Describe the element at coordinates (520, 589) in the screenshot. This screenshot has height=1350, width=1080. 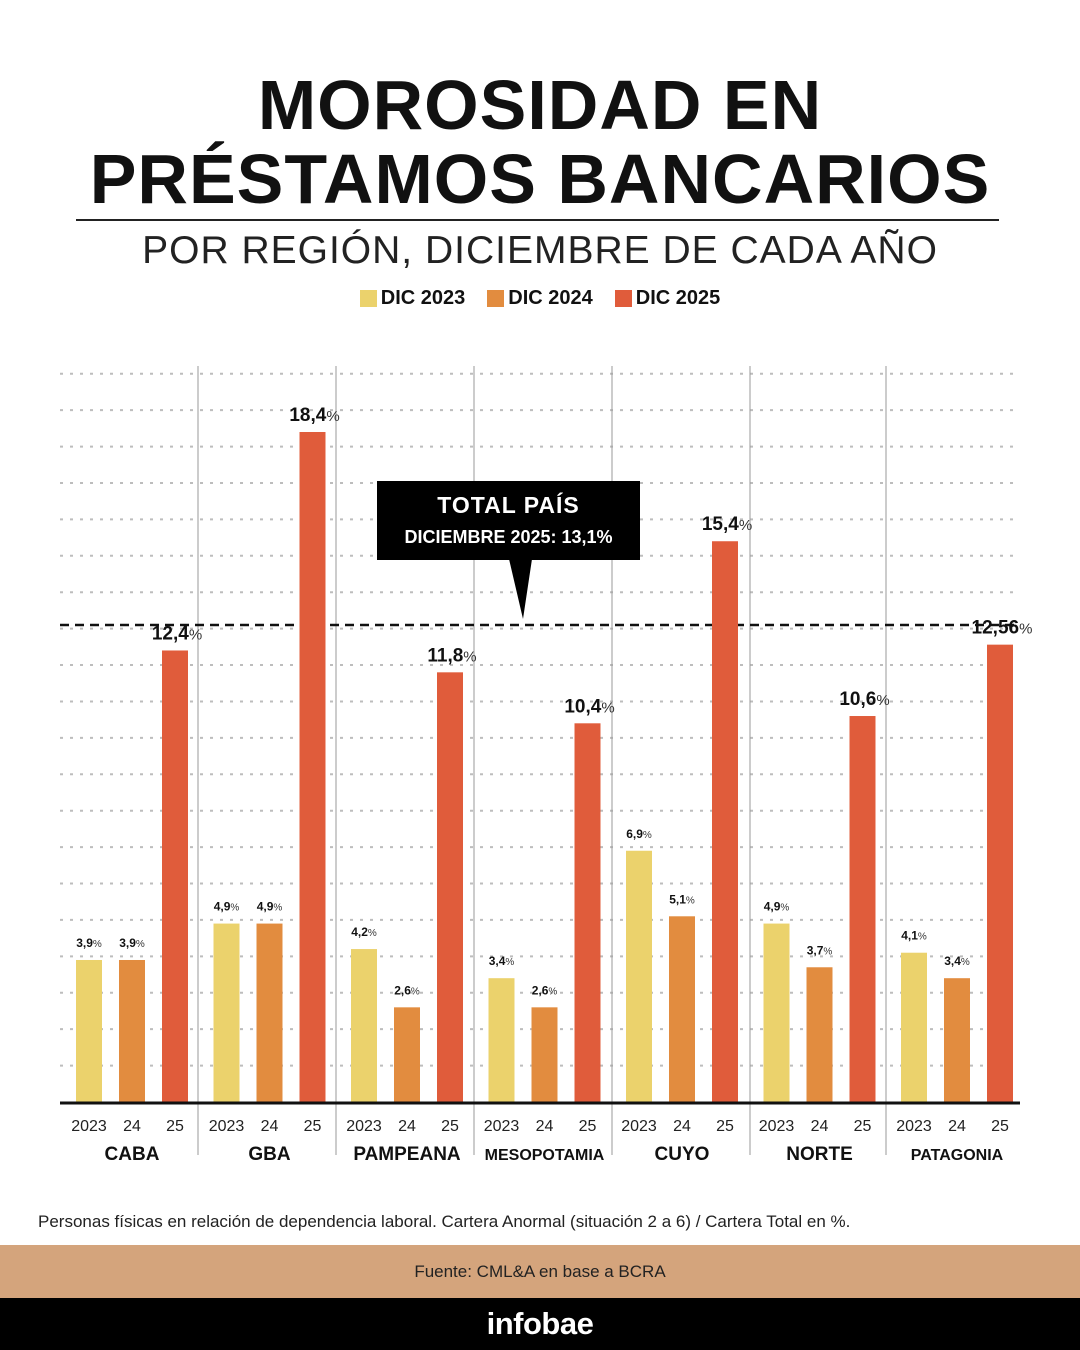
I see `reference-callout-pointer` at that location.